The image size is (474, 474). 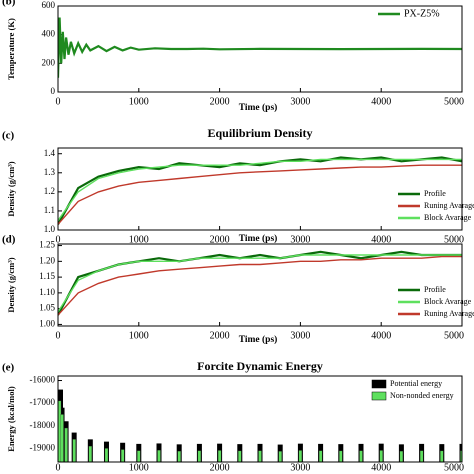 I want to click on y-tick-label: 1.4, so click(x=50, y=153).